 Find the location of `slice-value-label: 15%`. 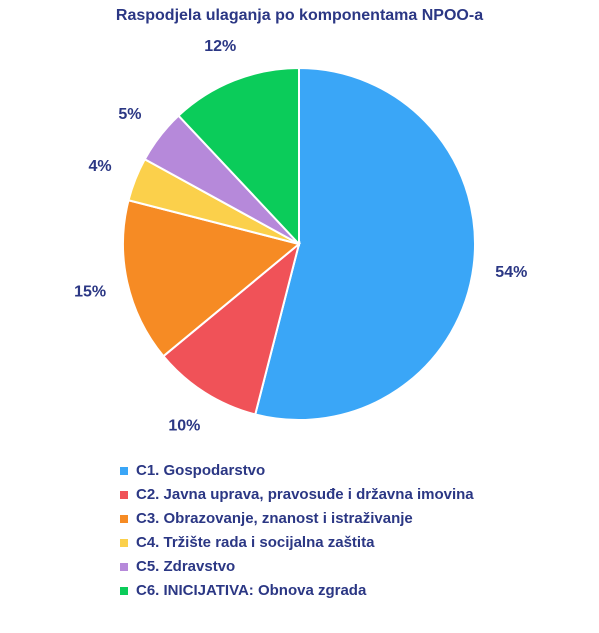

slice-value-label: 15% is located at coordinates (90, 292).